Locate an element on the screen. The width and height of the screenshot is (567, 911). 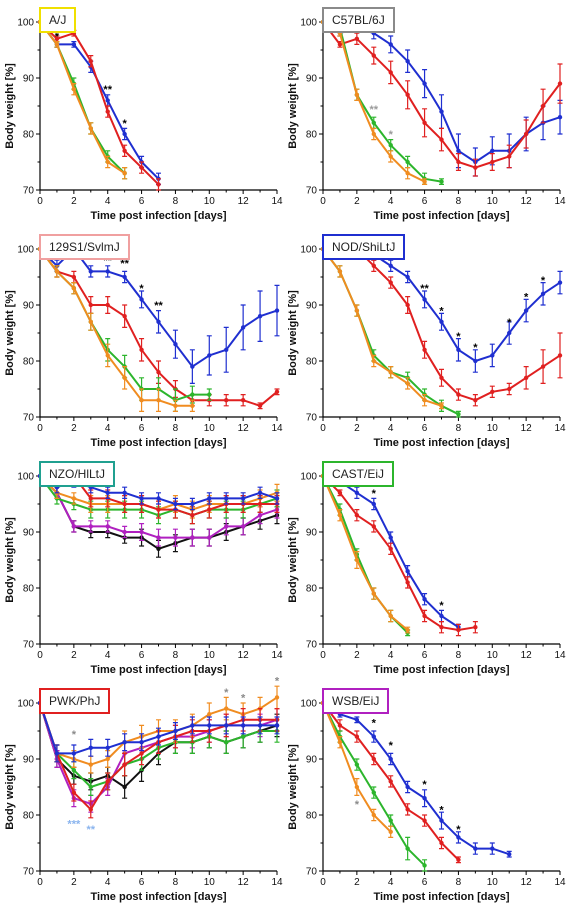
strain-label: NZO/HlLtJ is located at coordinates (77, 474).